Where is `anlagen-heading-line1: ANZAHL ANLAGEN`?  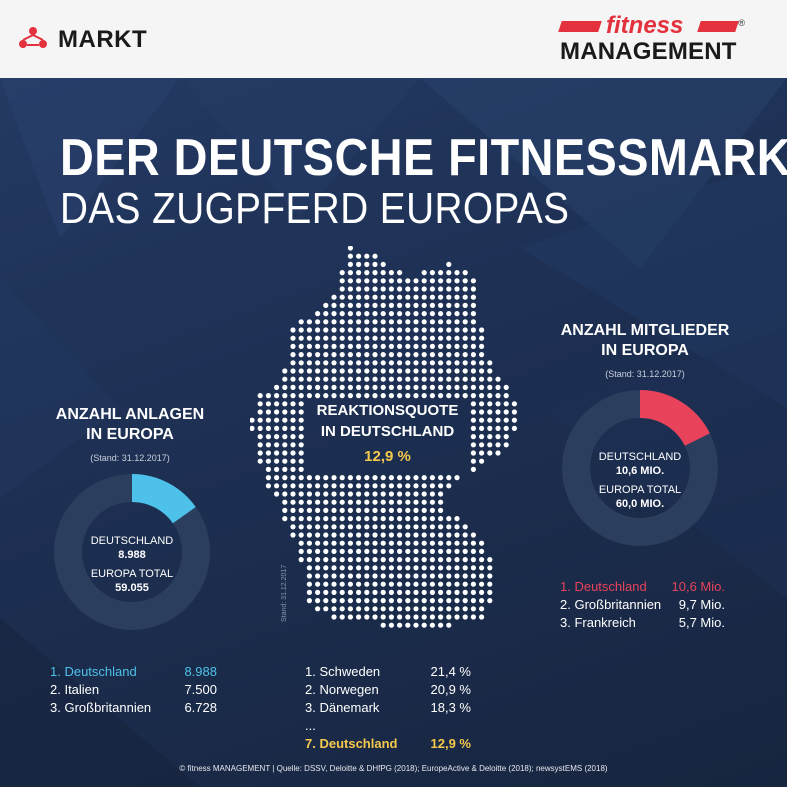
anlagen-heading-line1: ANZAHL ANLAGEN is located at coordinates (130, 414).